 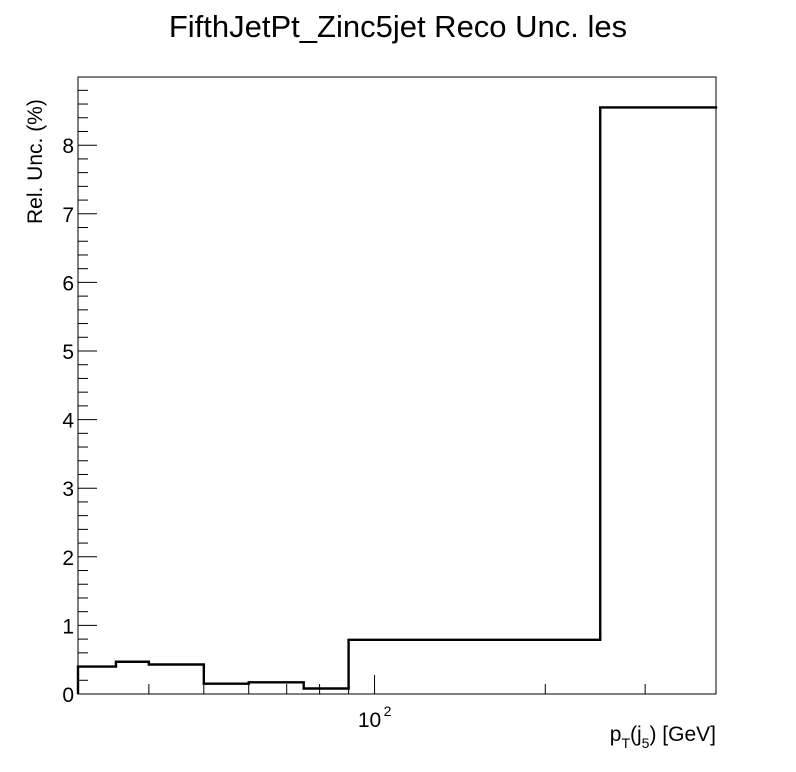 I want to click on y-axis-tick-labels: 0 1 2 3 4 5 6 7 8, so click(x=68, y=421).